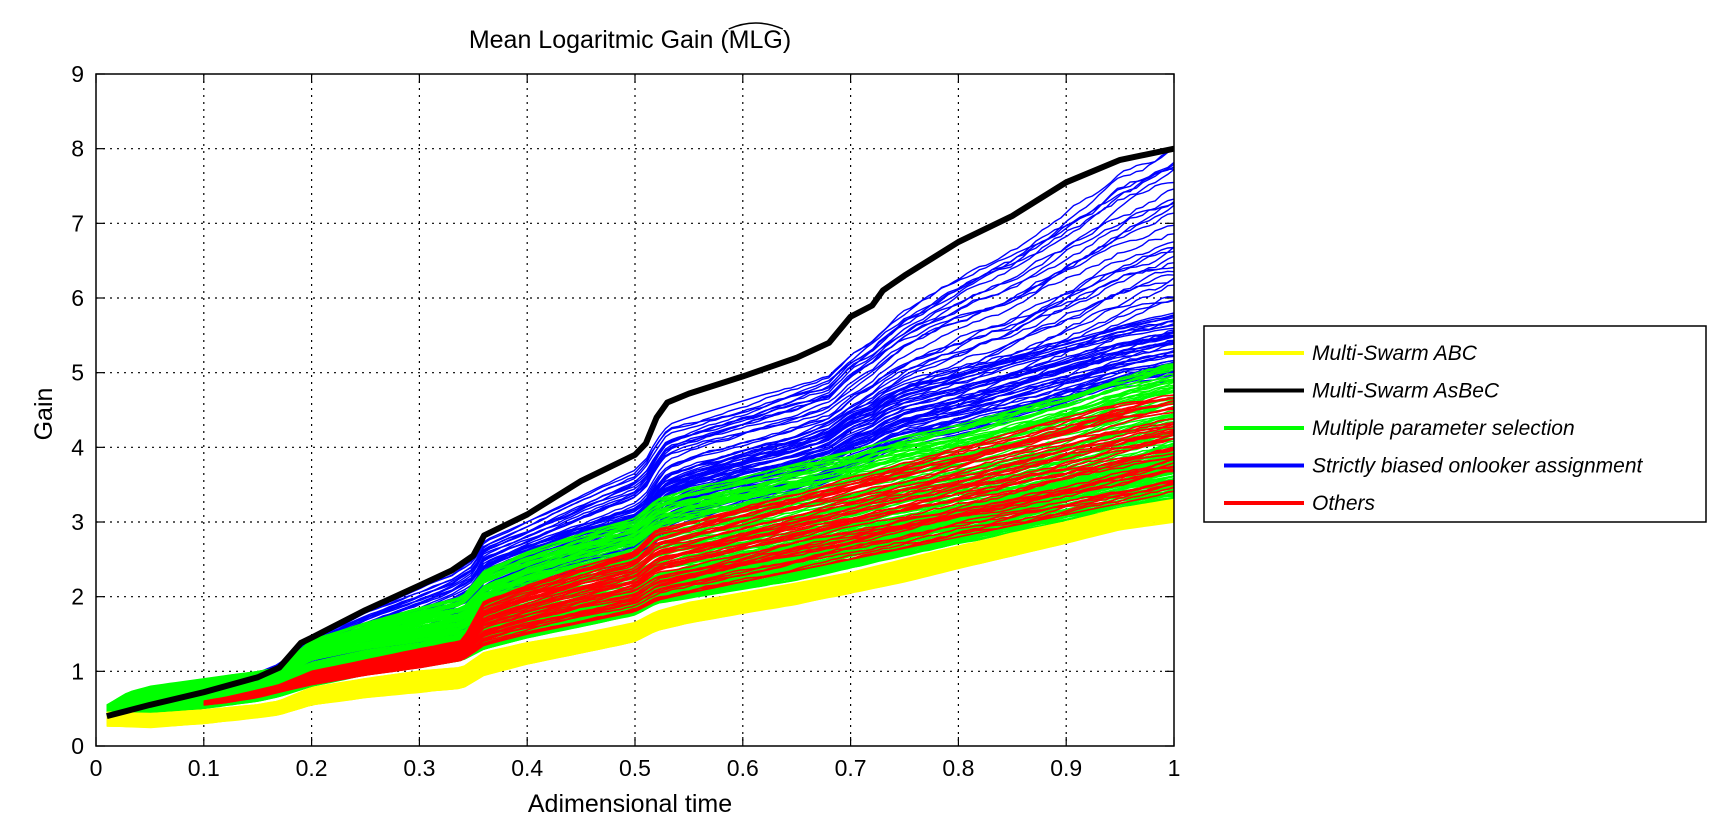  Describe the element at coordinates (77, 298) in the screenshot. I see `y-tick-label: 6` at that location.